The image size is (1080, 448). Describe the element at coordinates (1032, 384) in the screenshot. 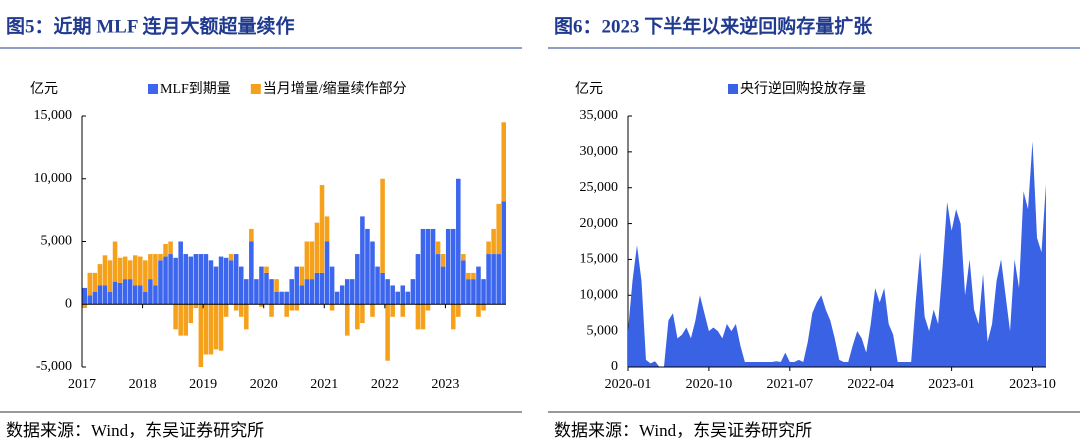

I see `x-tick-label: 2023-10` at that location.